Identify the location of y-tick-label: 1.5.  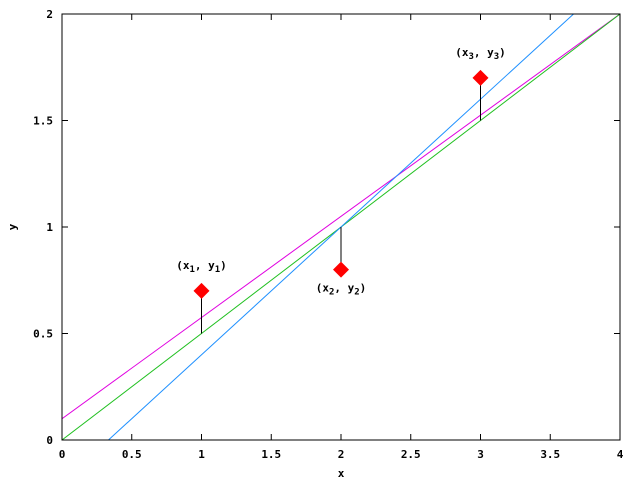
(43, 121).